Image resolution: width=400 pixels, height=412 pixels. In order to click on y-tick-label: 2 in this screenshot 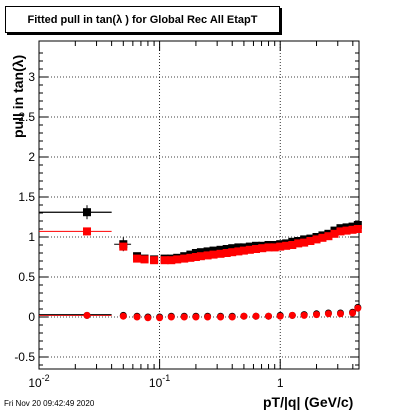, I will do `click(31, 157)`.